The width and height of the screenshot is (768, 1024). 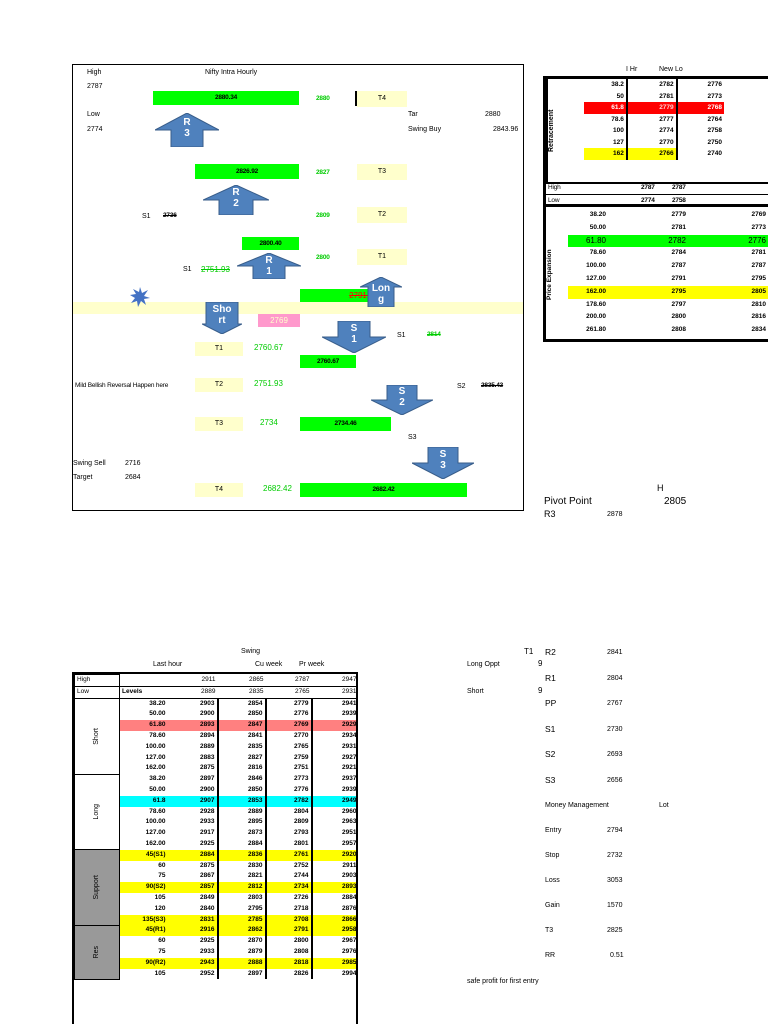 What do you see at coordinates (242, 963) in the screenshot?
I see `swing-cell: 2888` at bounding box center [242, 963].